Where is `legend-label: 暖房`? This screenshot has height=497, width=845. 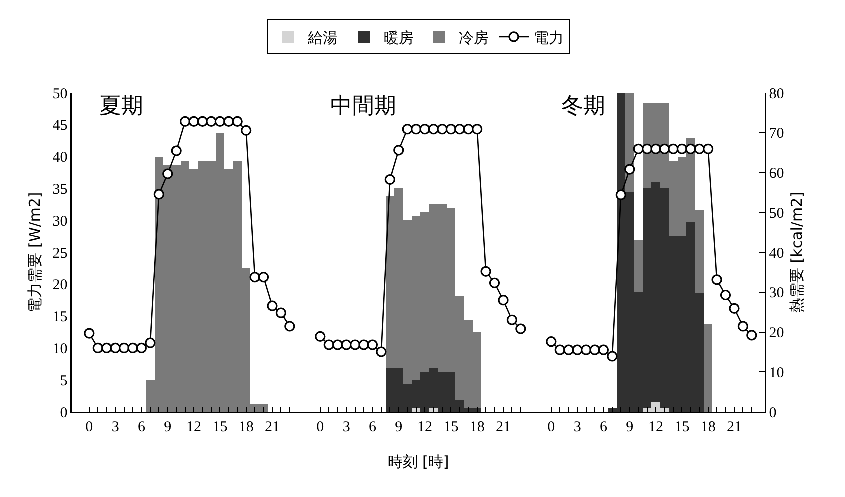 legend-label: 暖房 is located at coordinates (399, 37).